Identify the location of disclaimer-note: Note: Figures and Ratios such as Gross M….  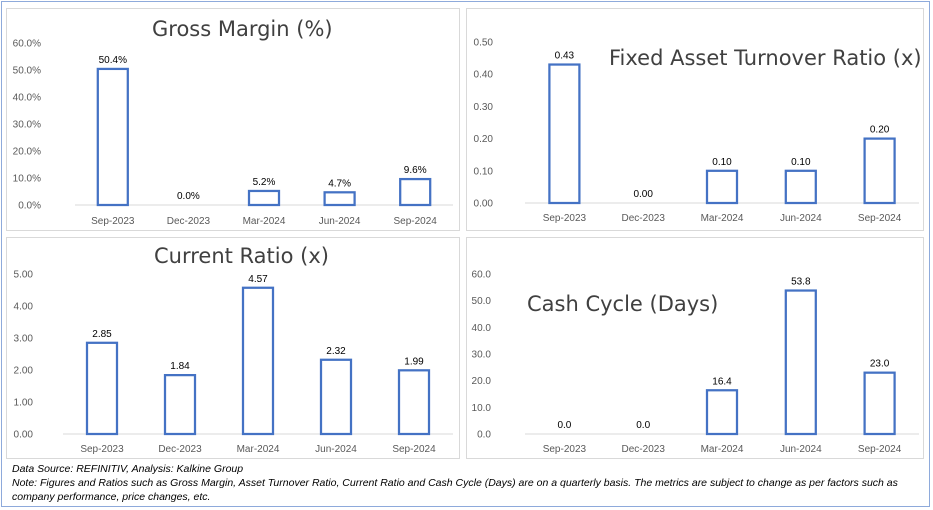
(455, 490).